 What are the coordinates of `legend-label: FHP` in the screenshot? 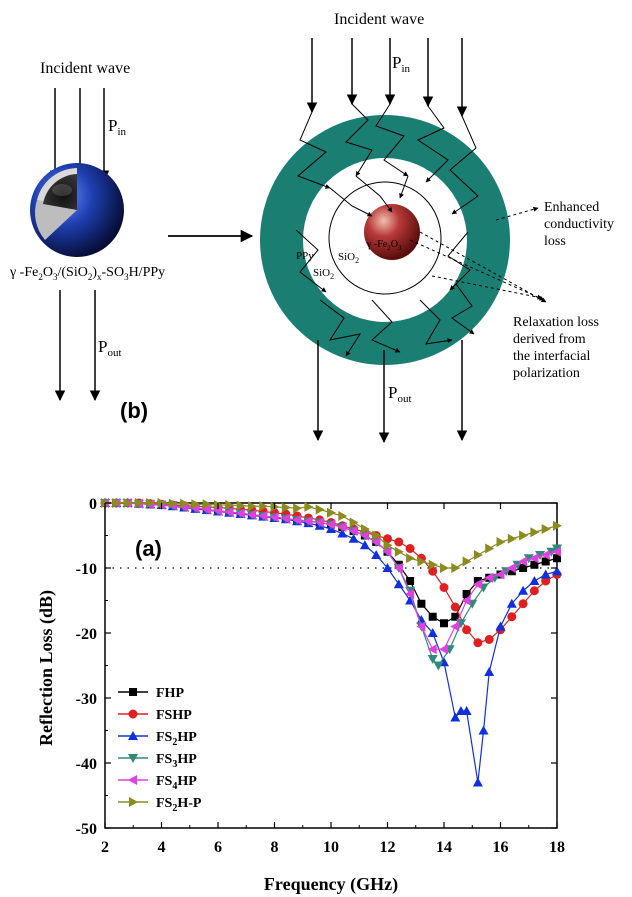 It's located at (170, 693).